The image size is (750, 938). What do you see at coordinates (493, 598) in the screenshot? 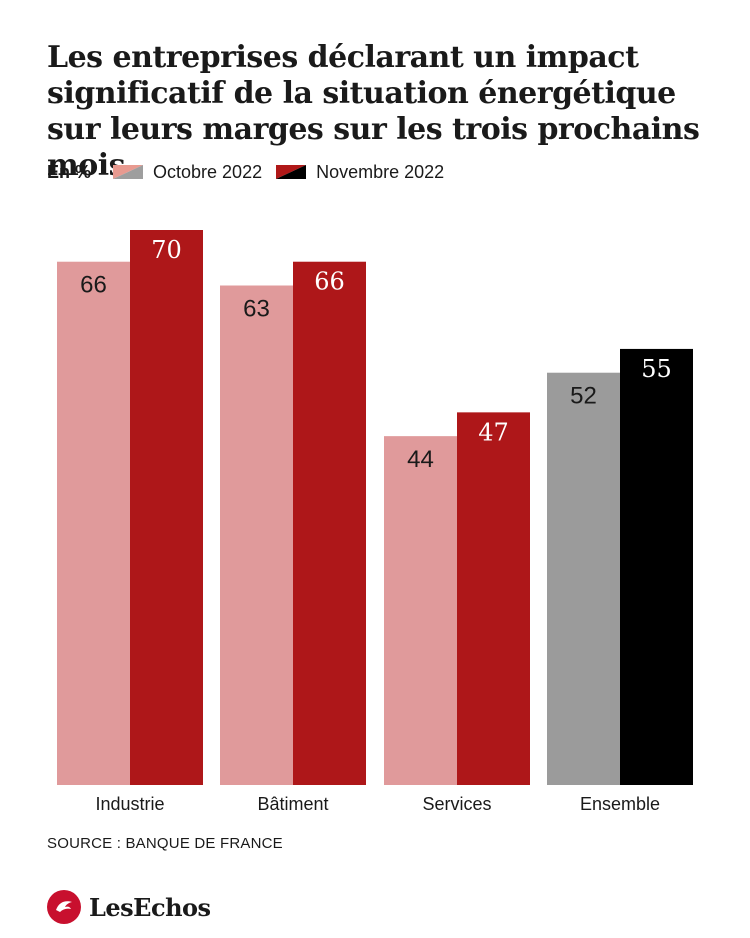
I see `bar-services-novembre` at bounding box center [493, 598].